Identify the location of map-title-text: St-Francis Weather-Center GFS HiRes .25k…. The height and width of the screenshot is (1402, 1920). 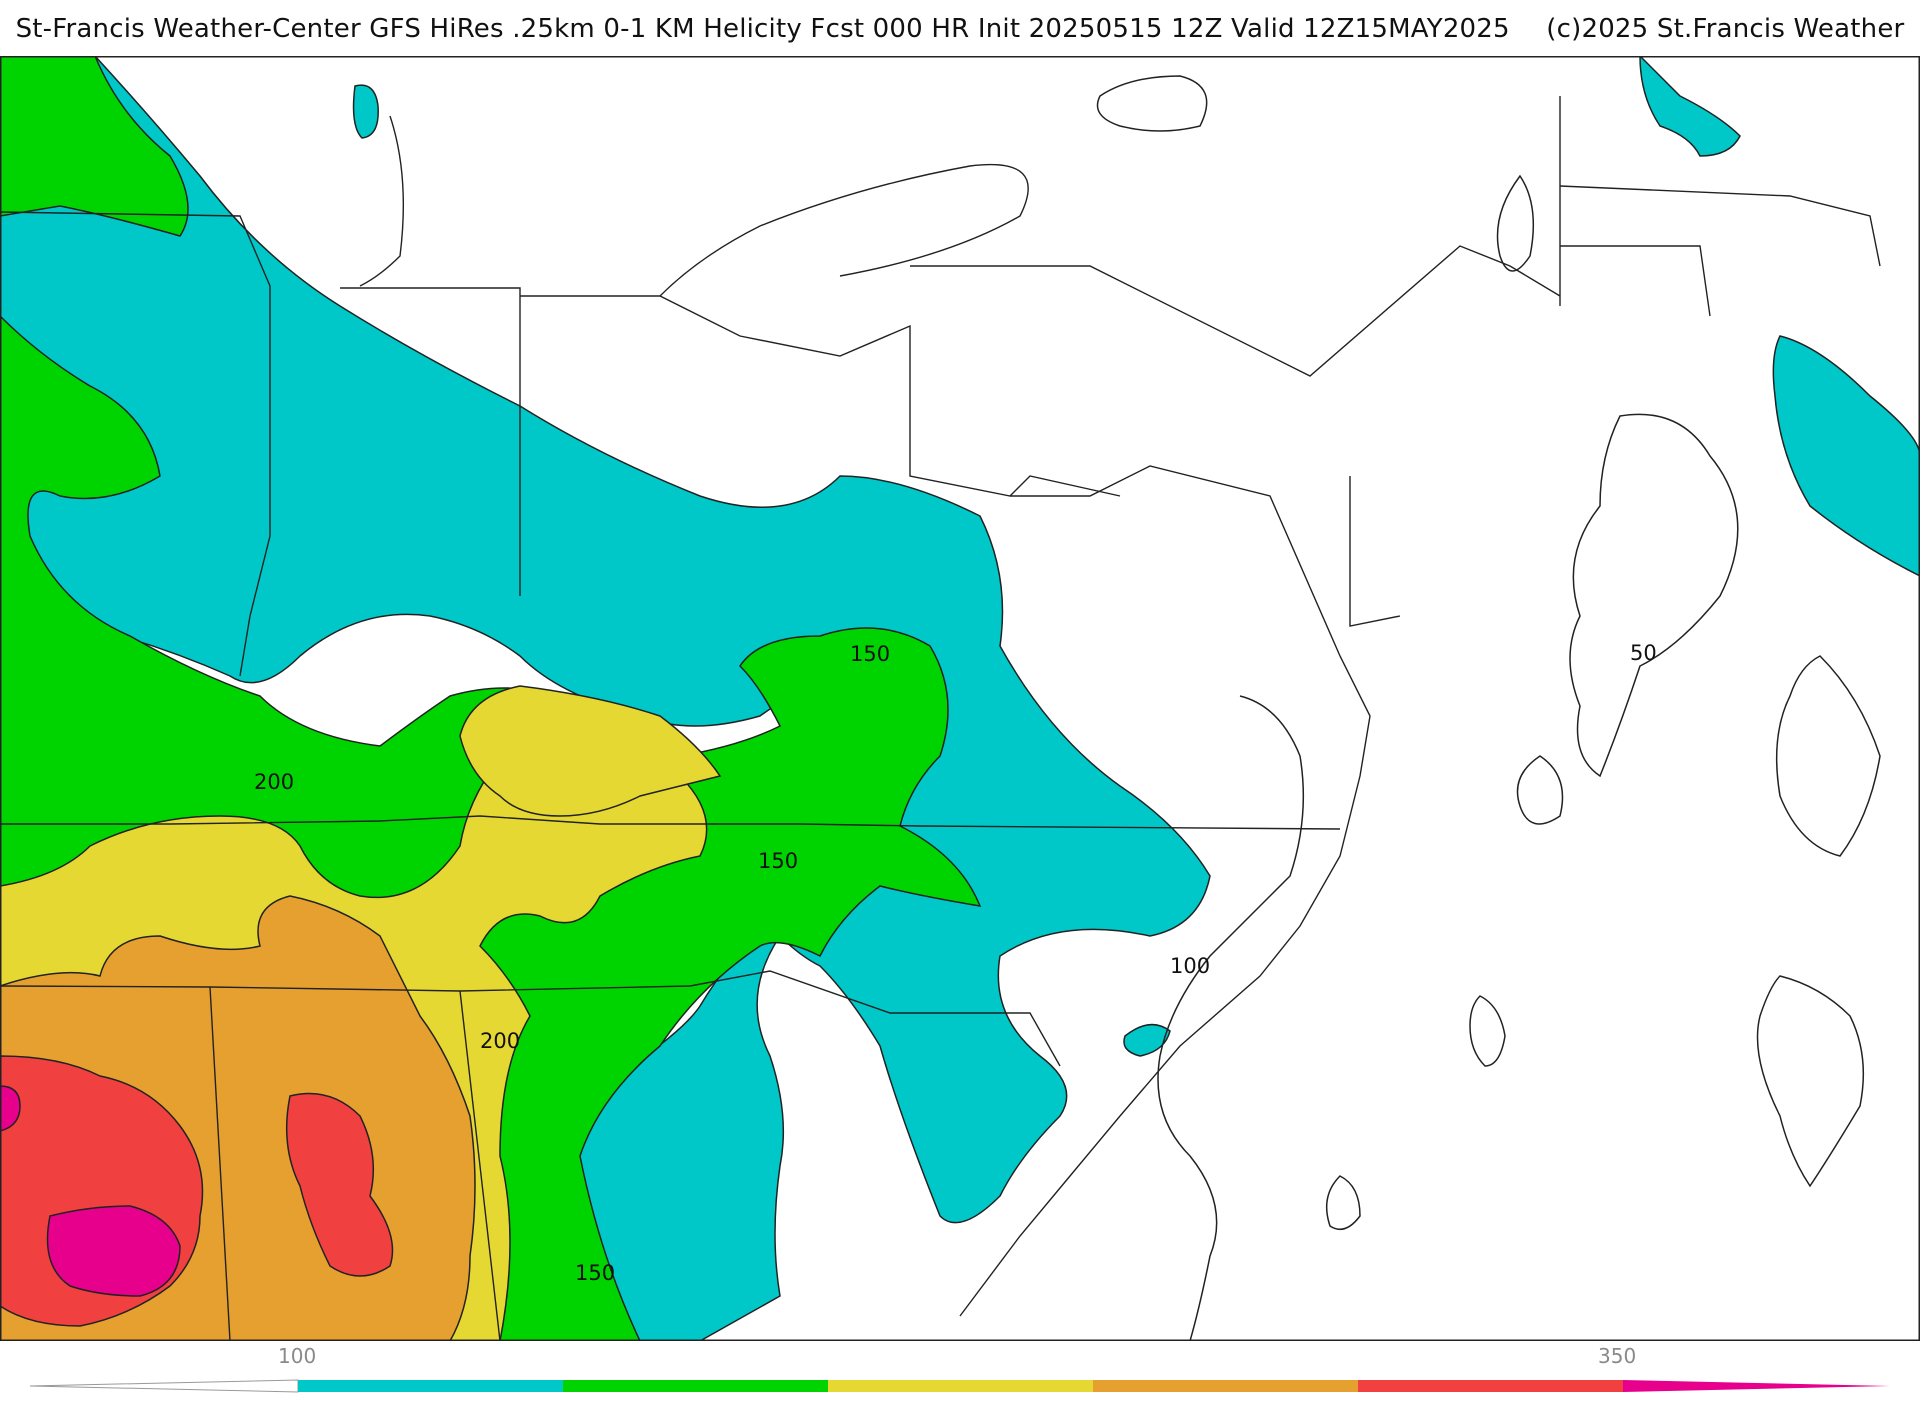
(762, 29).